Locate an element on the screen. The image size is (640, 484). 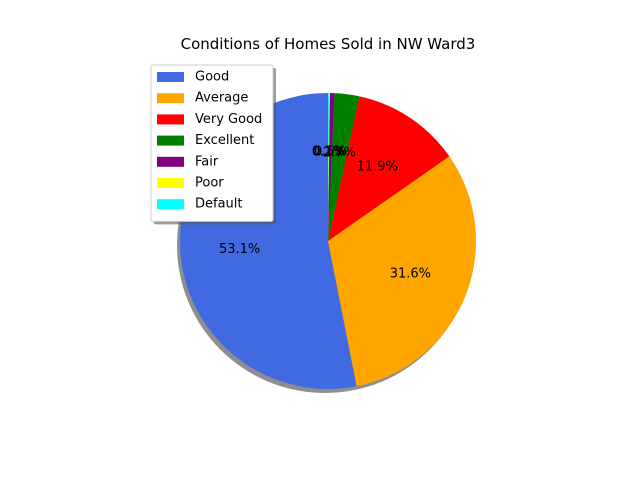
slice-label-fair: 0.5% is located at coordinates (330, 152).